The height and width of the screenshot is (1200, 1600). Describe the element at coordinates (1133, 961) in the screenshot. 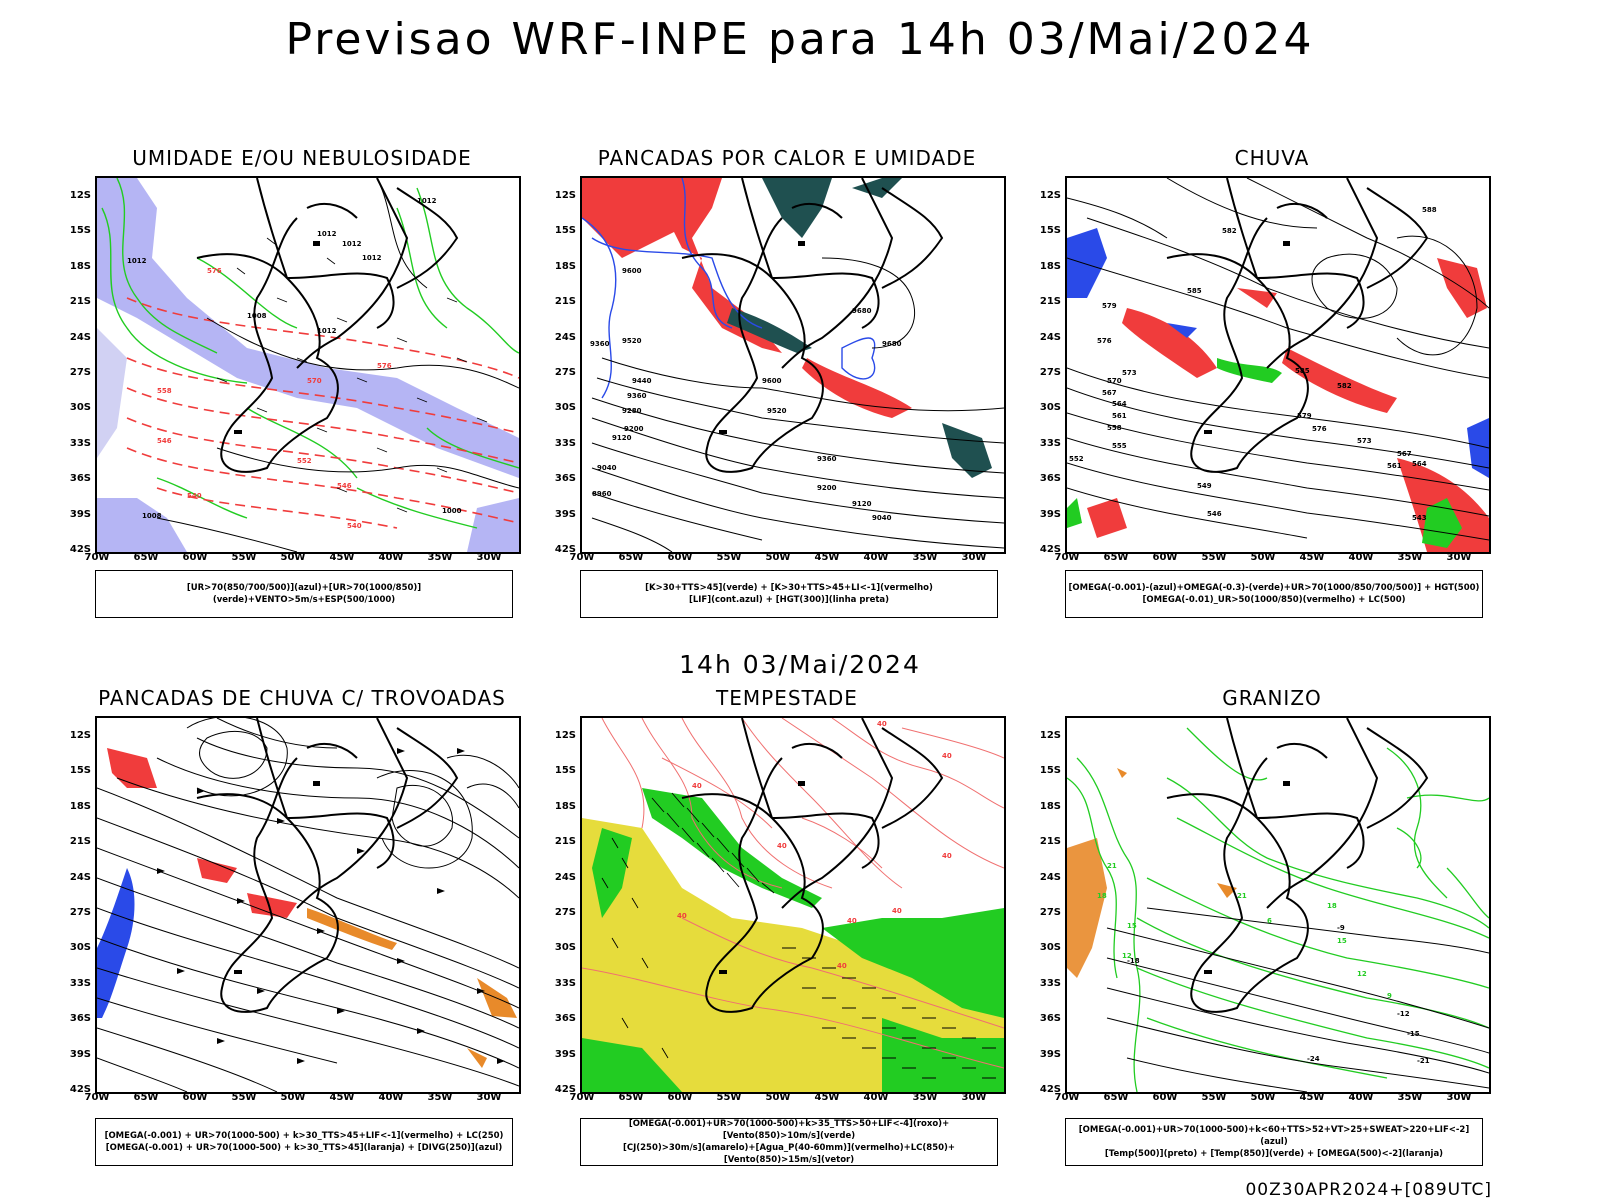

I see `svg-text: -18` at that location.